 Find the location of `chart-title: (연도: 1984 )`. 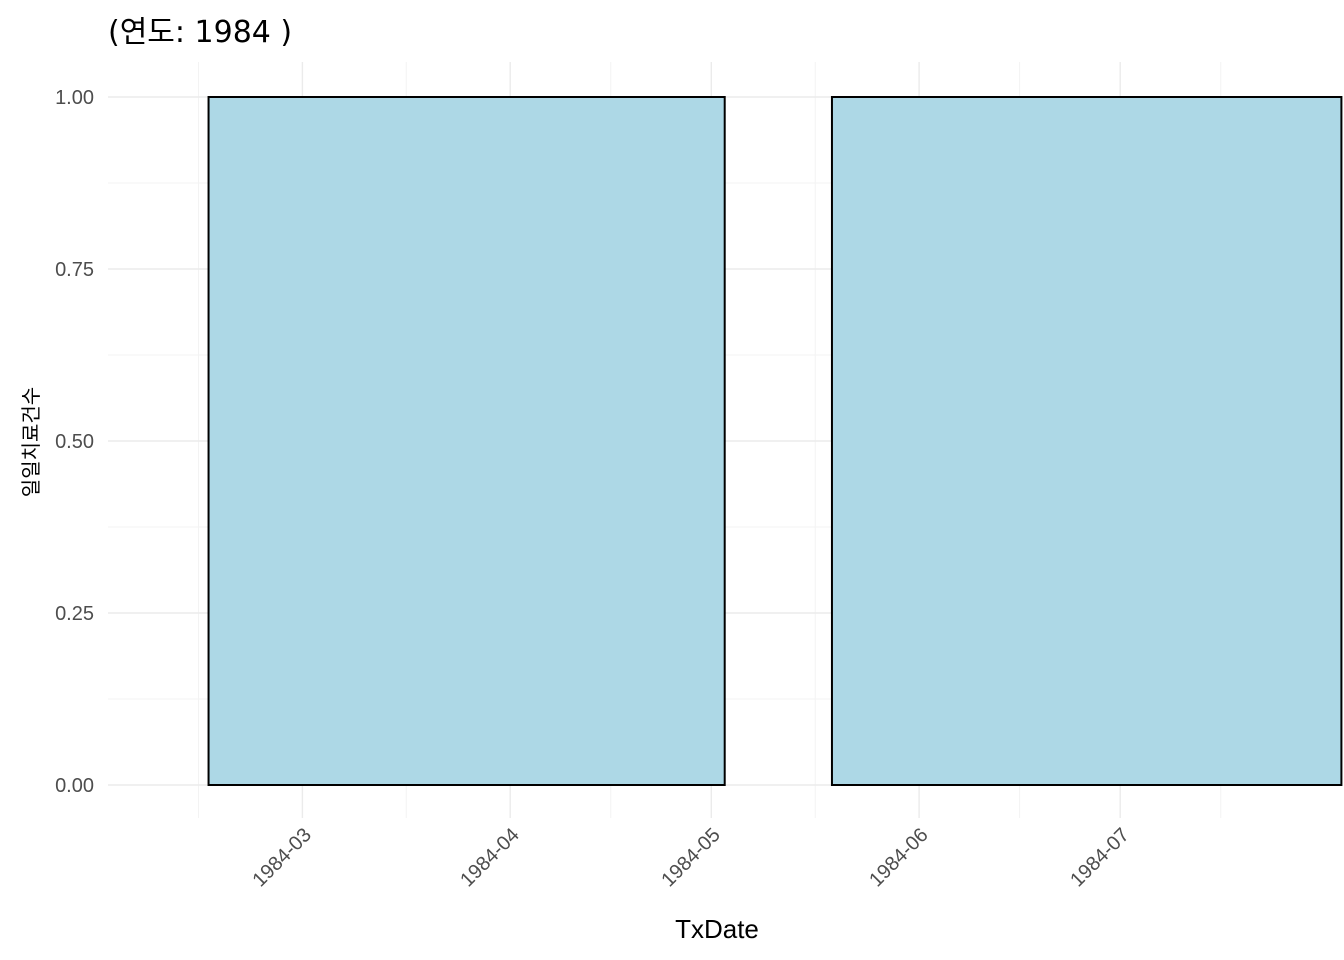

chart-title: (연도: 1984 ) is located at coordinates (200, 32).